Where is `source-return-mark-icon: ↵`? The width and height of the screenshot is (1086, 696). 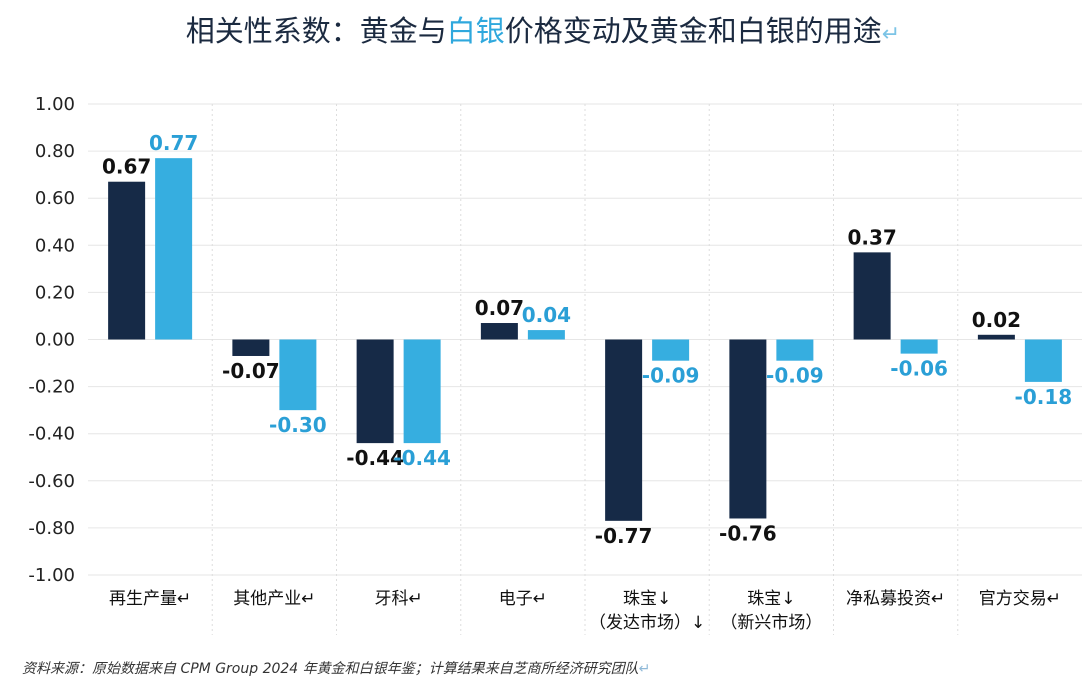
source-return-mark-icon: ↵ is located at coordinates (644, 669).